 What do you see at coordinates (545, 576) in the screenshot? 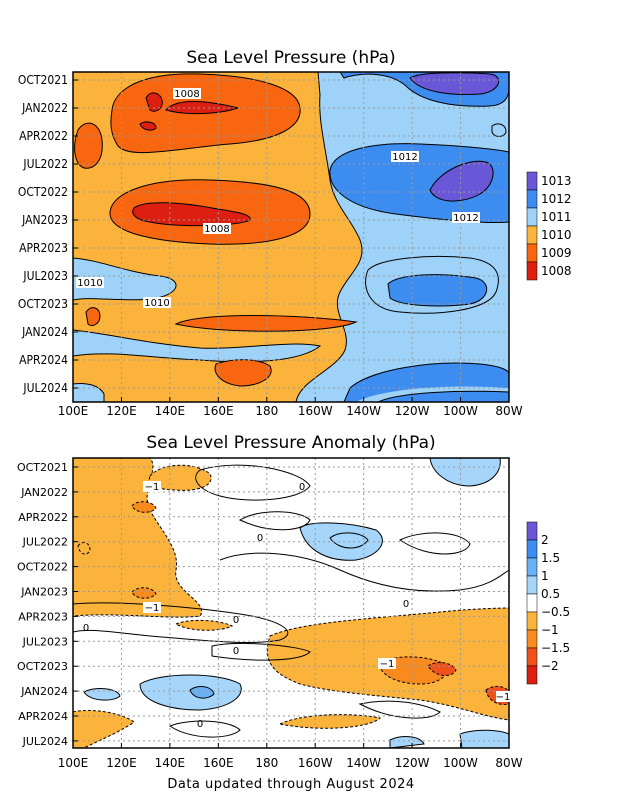
I see `legend-label: 1` at bounding box center [545, 576].